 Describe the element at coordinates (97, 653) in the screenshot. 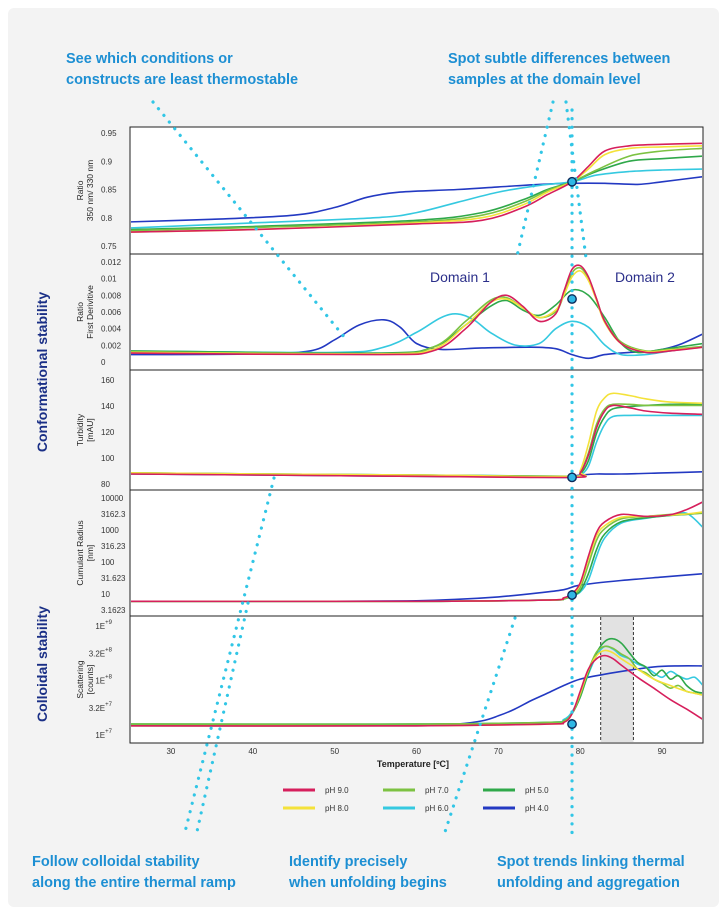

I see `y-tick-mantissa: 3.2E` at that location.